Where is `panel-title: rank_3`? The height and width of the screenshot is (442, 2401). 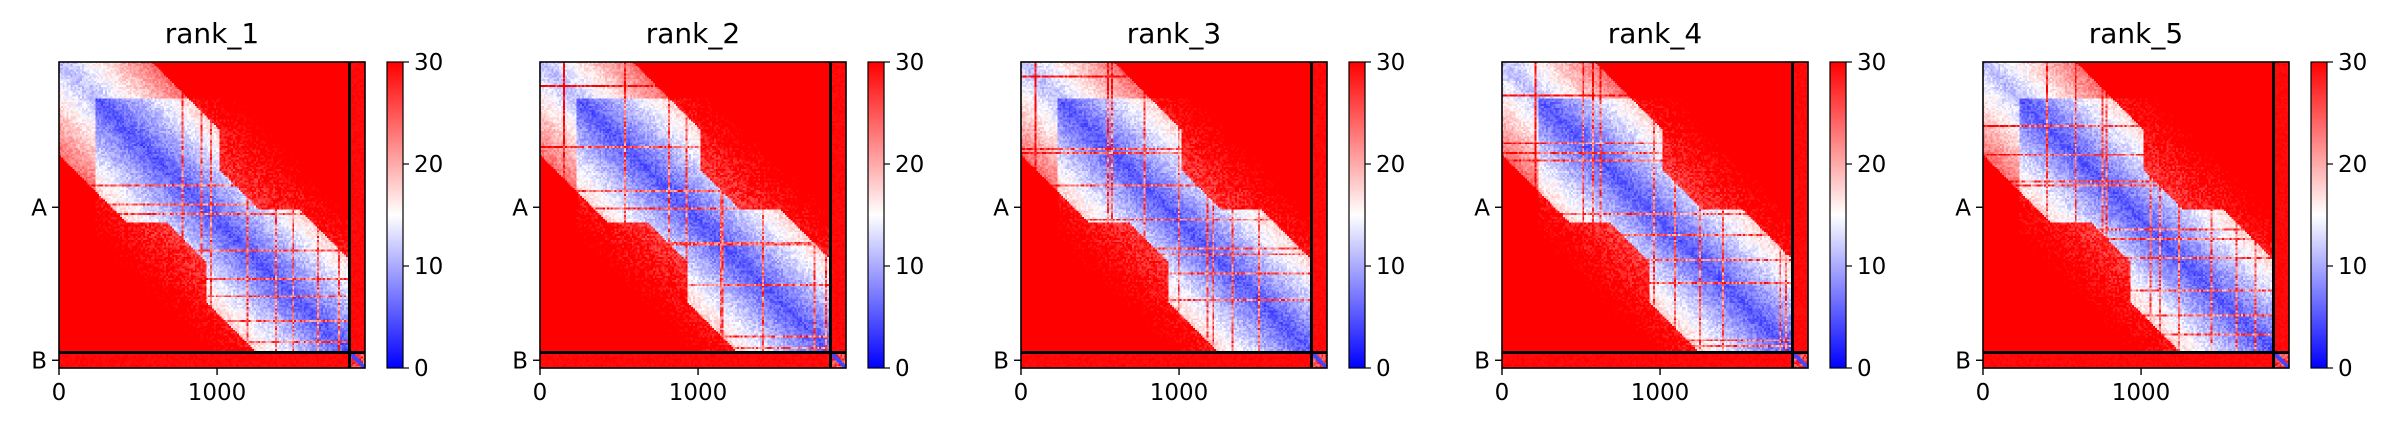 panel-title: rank_3 is located at coordinates (1174, 33).